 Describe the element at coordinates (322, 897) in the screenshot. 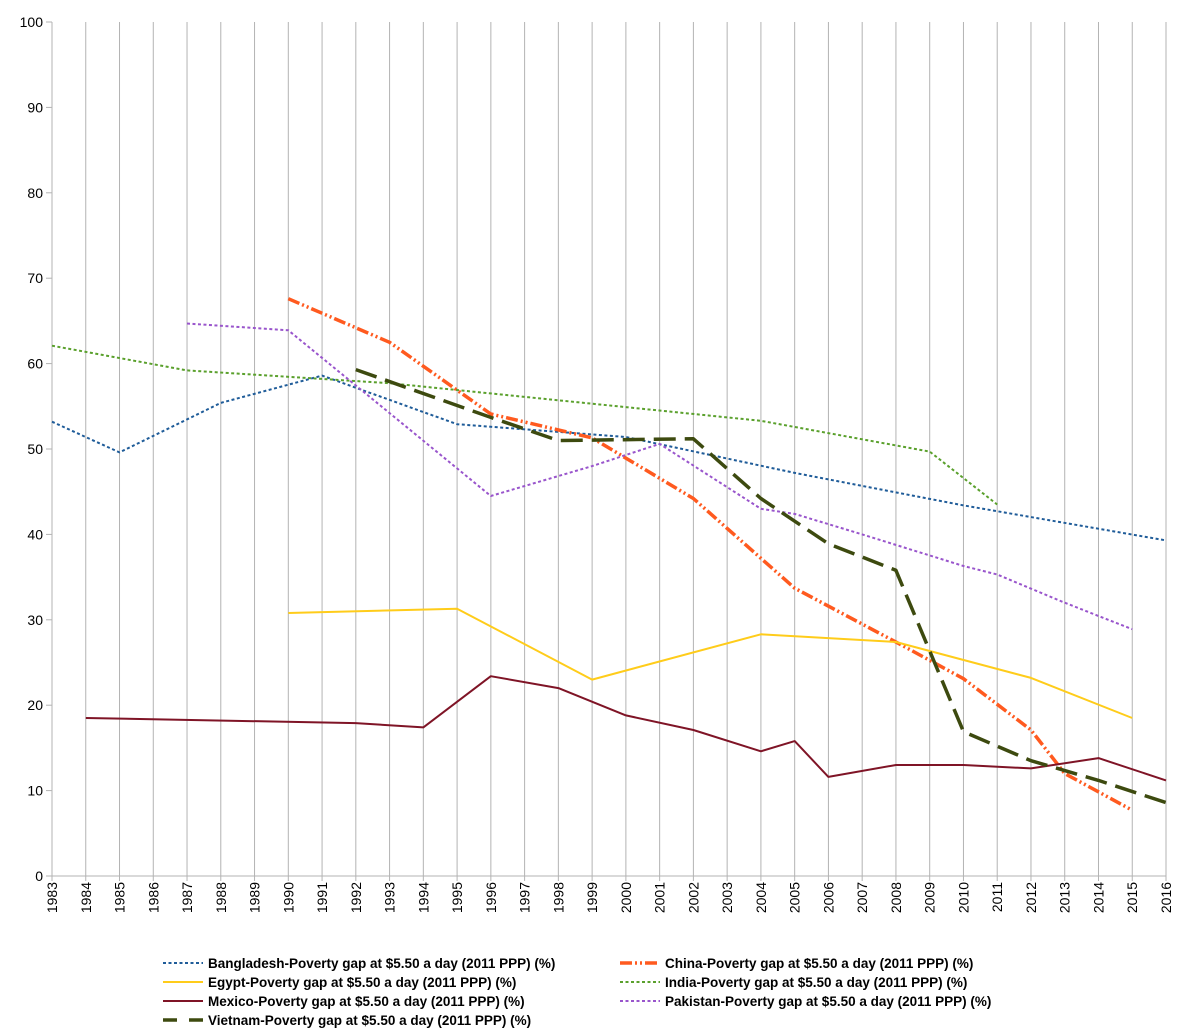

I see `x-tick-label: 1991` at that location.